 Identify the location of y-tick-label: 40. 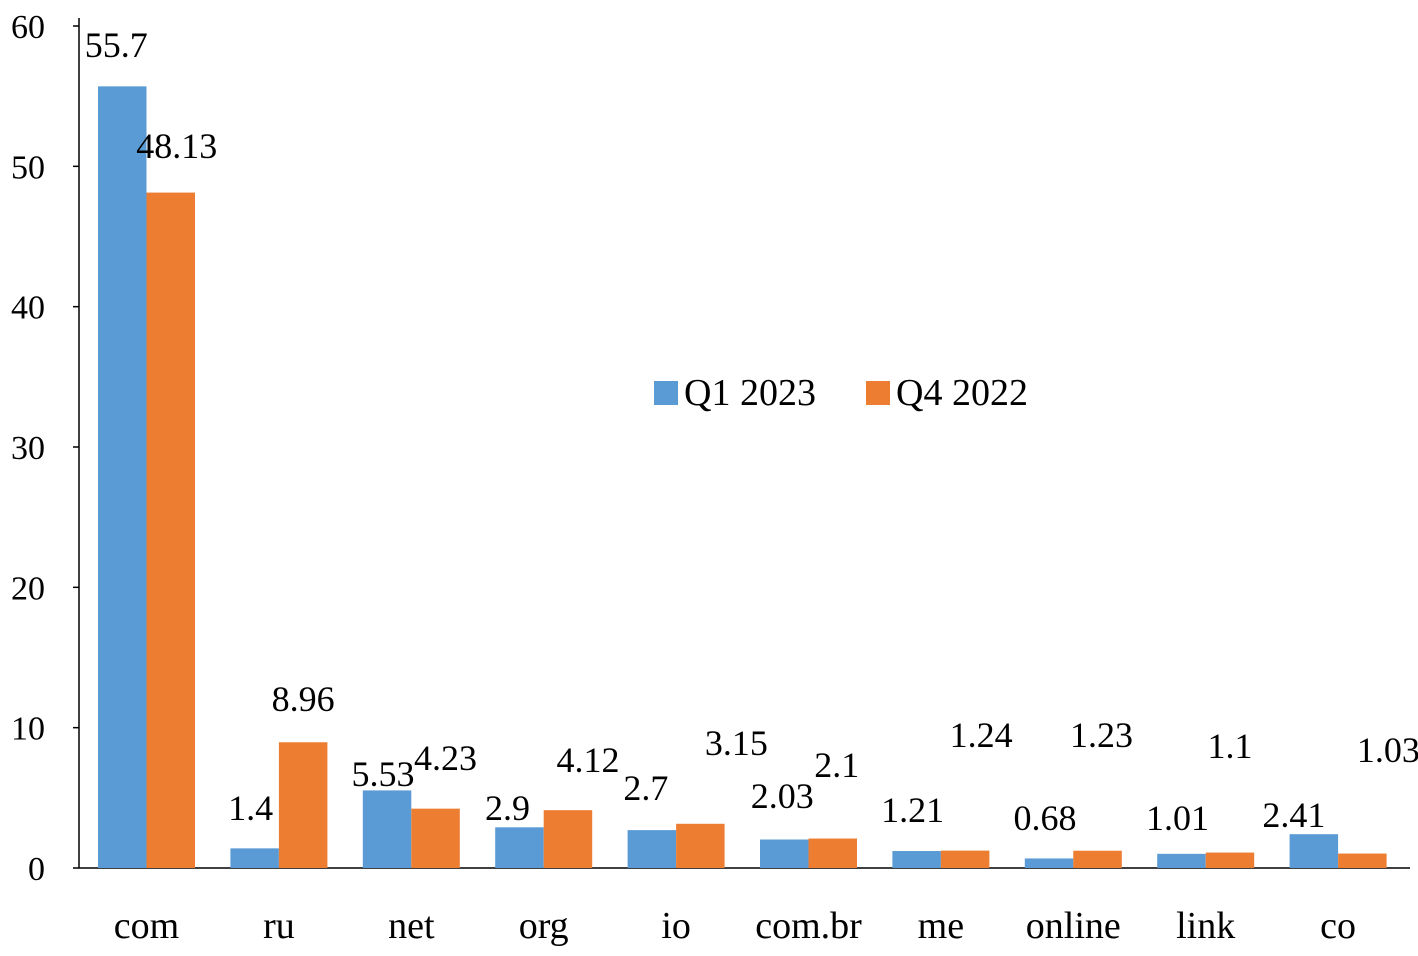
(28, 308).